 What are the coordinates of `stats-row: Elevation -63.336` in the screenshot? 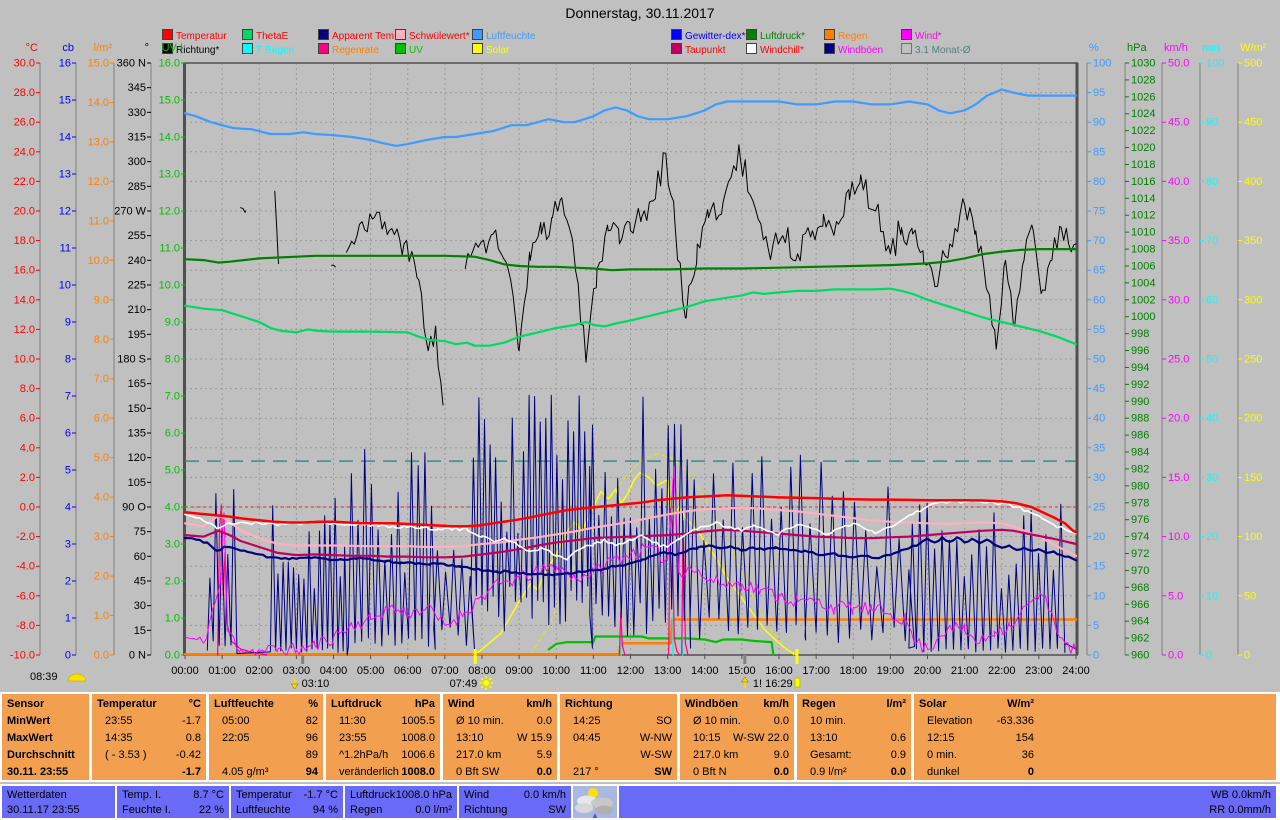 It's located at (980, 721).